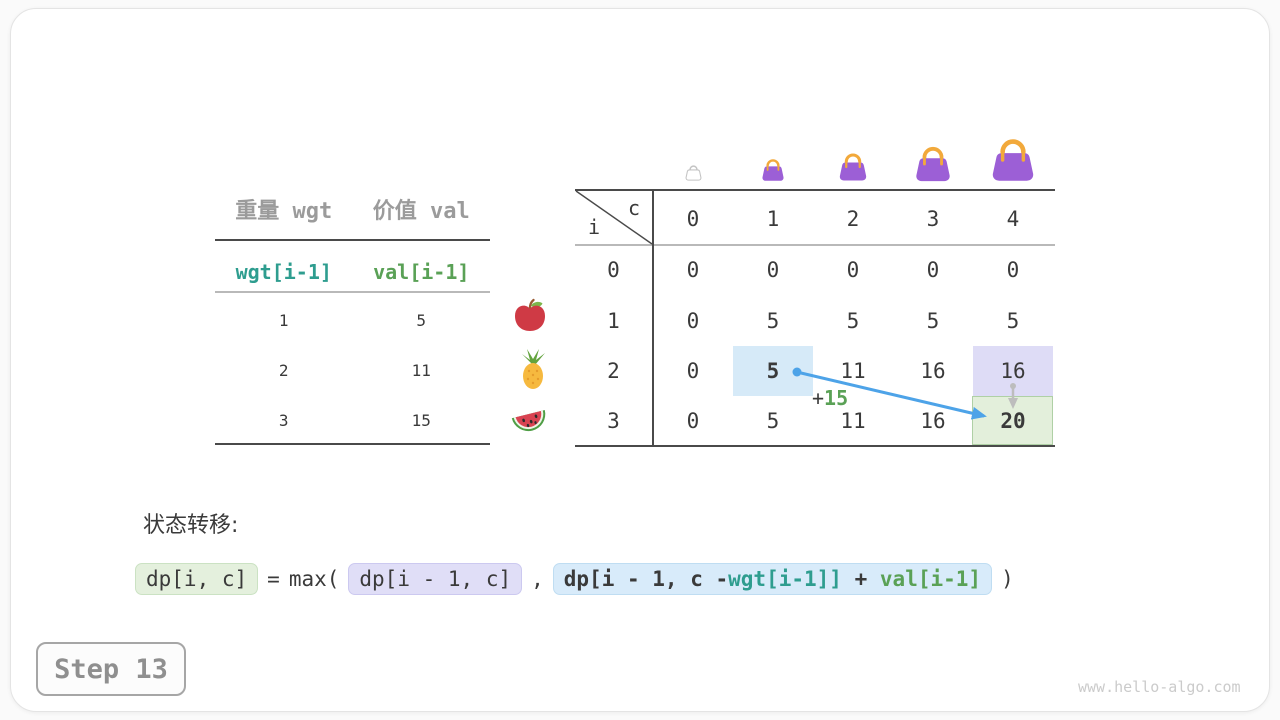 This screenshot has height=720, width=1280. I want to click on apple-icon, so click(530, 314).